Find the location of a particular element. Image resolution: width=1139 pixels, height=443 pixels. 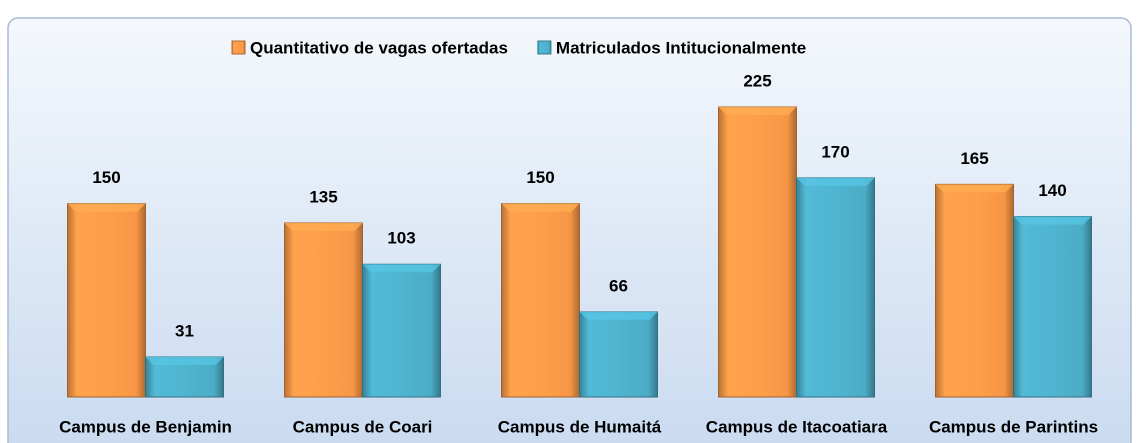

value-label: 66 is located at coordinates (618, 285).